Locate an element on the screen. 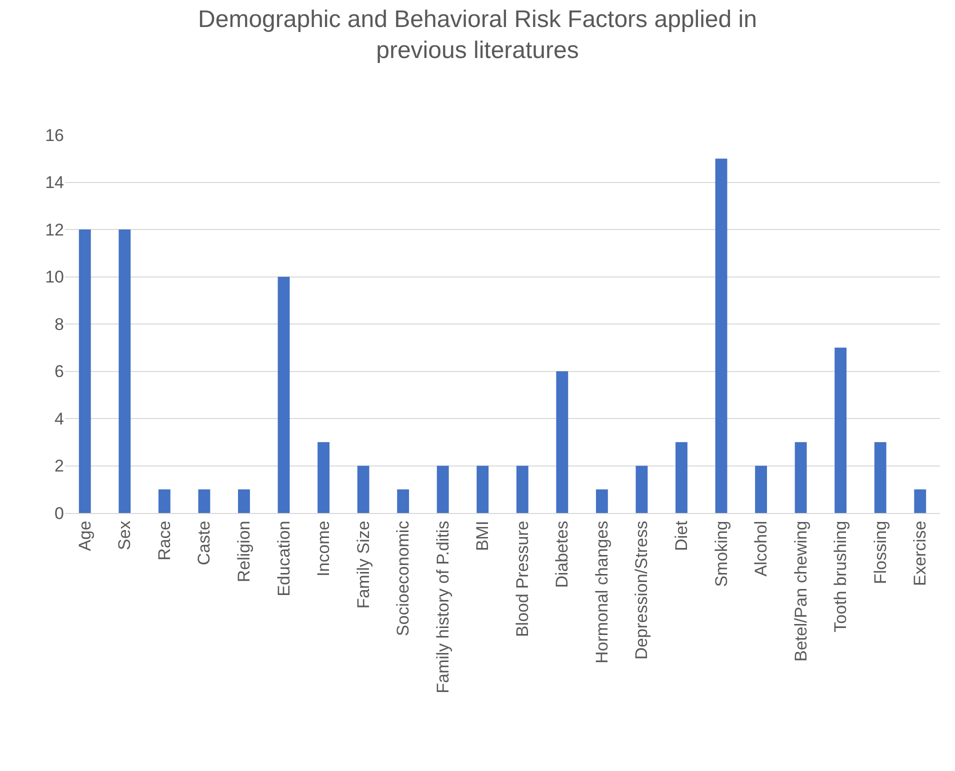 The image size is (955, 771). x-tick-label: Tooth brushing is located at coordinates (840, 576).